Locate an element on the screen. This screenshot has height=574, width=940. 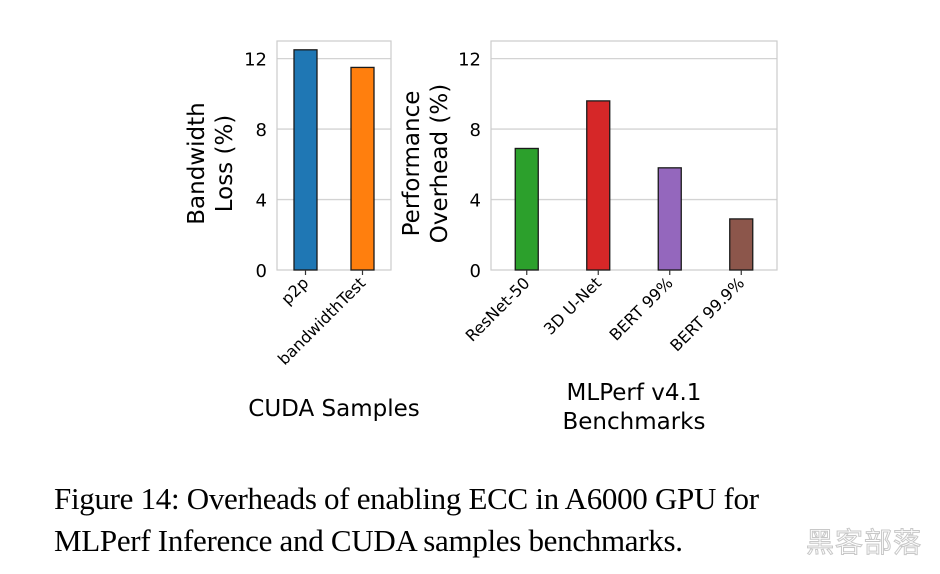
left-bar-bandwidthtest is located at coordinates (362, 168).